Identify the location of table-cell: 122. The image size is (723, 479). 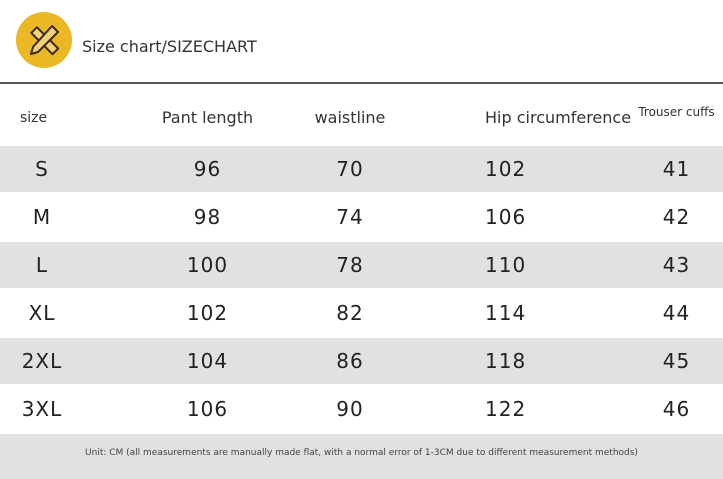
(506, 409).